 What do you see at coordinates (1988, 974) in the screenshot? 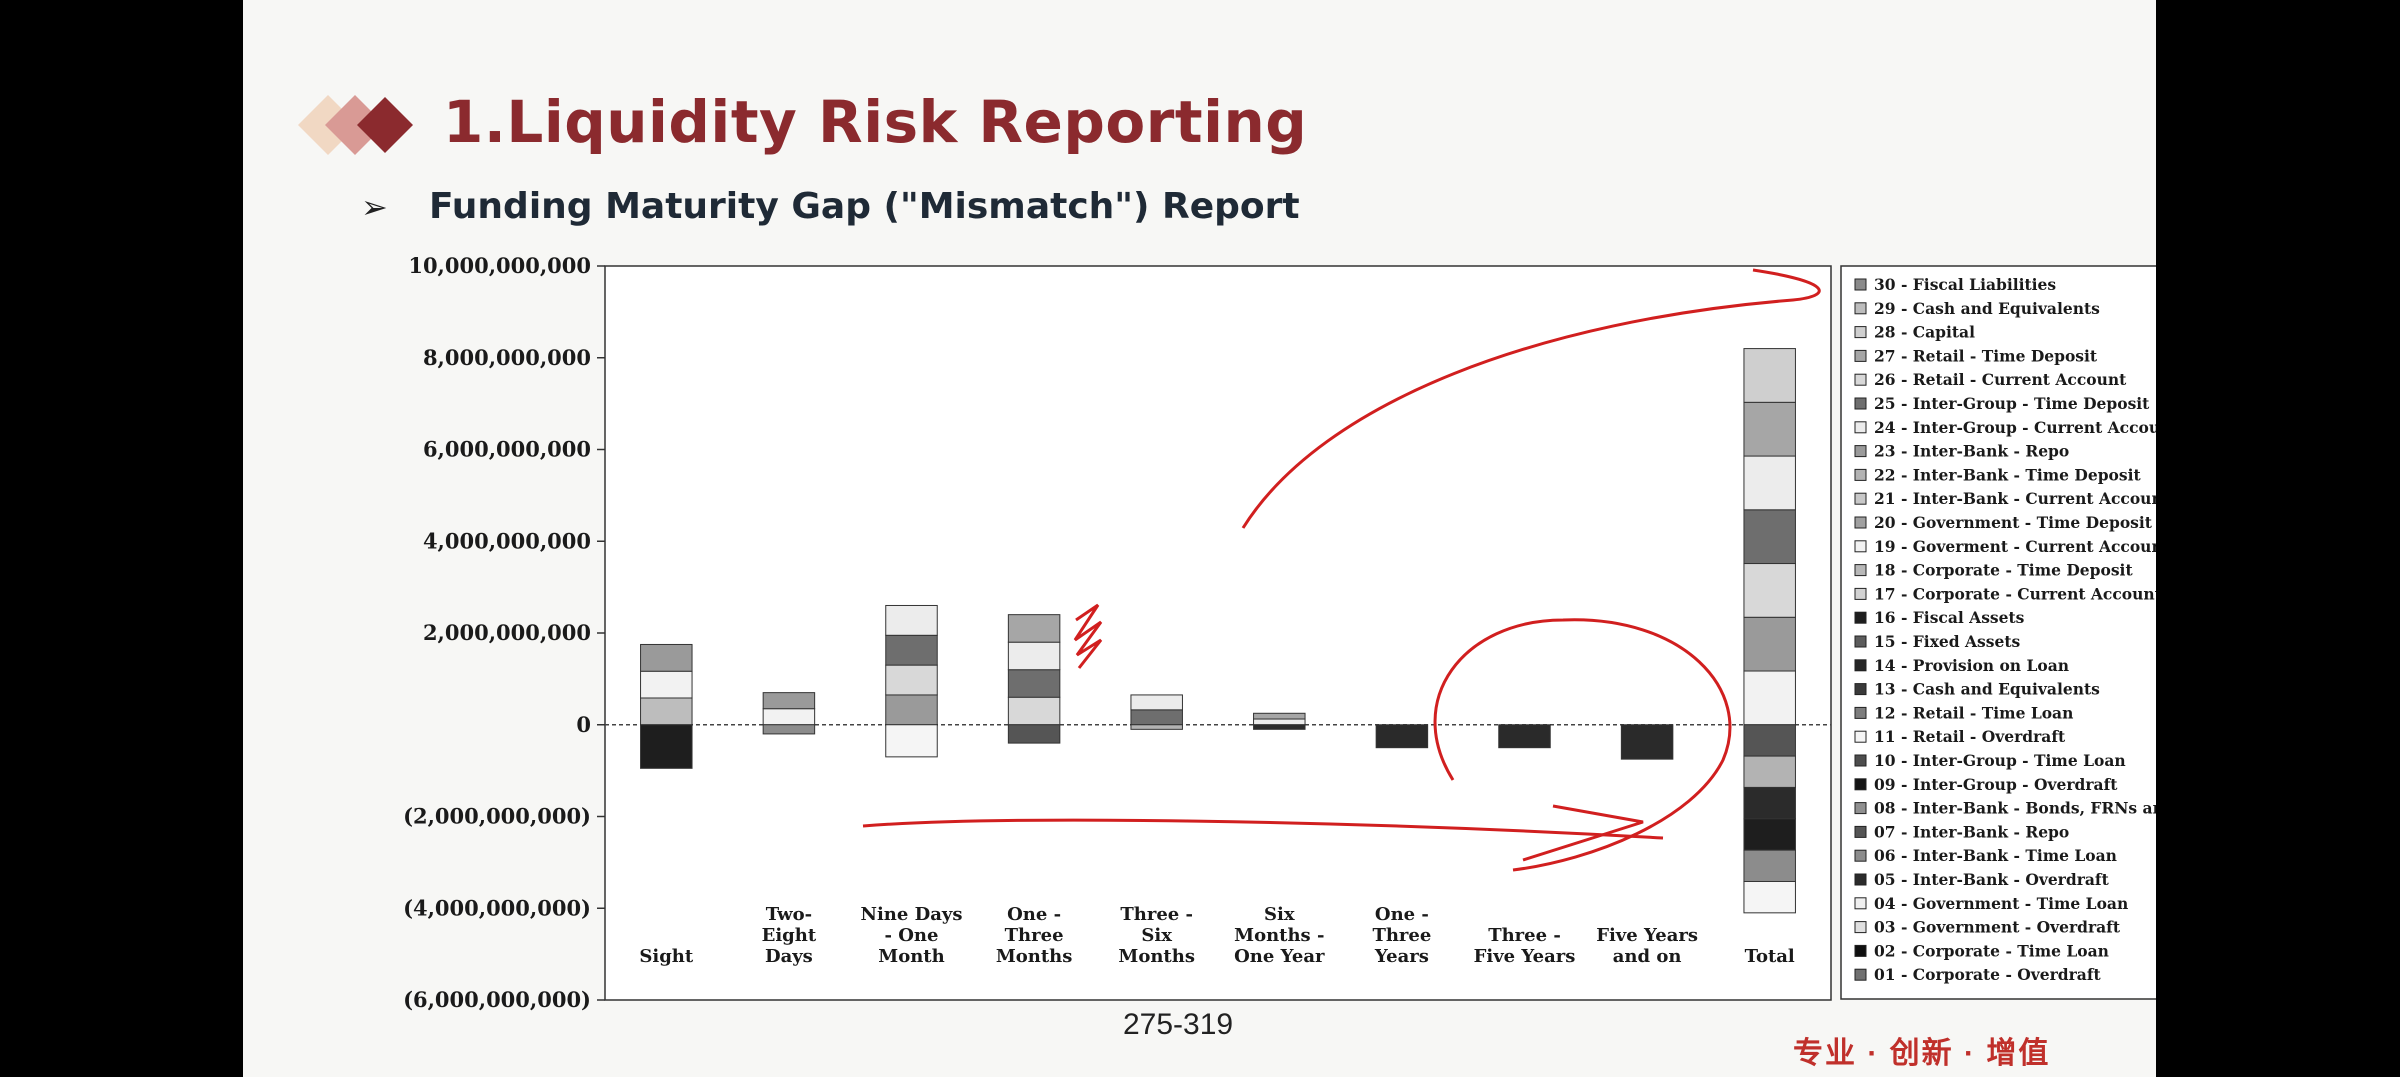
I see `legend-entry: 01 - Corporate - Overdraft` at bounding box center [1988, 974].